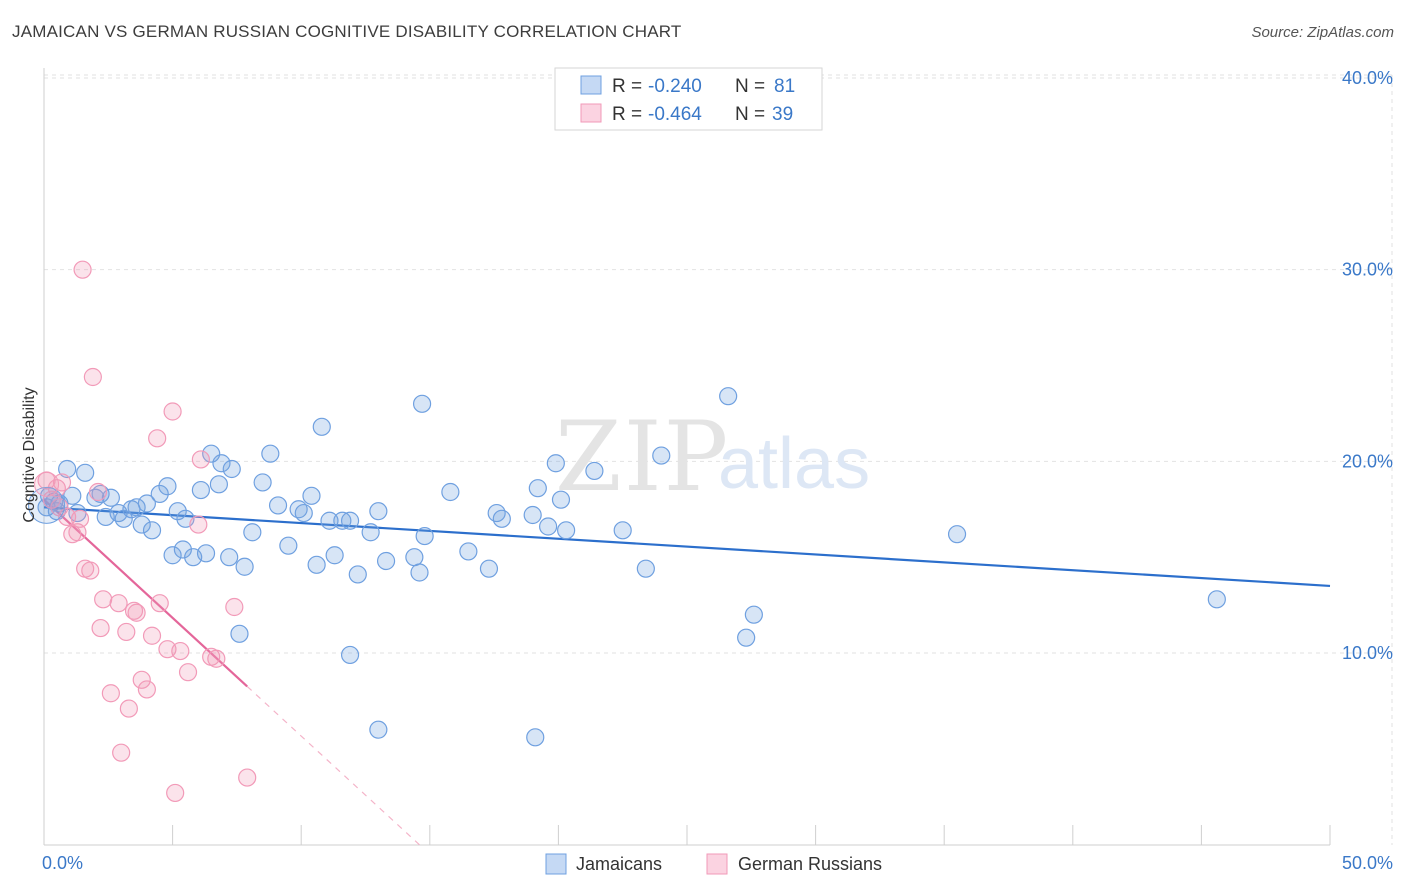 This screenshot has height=892, width=1406. Describe the element at coordinates (591, 113) in the screenshot. I see `stats-swatch-german-russians` at that location.